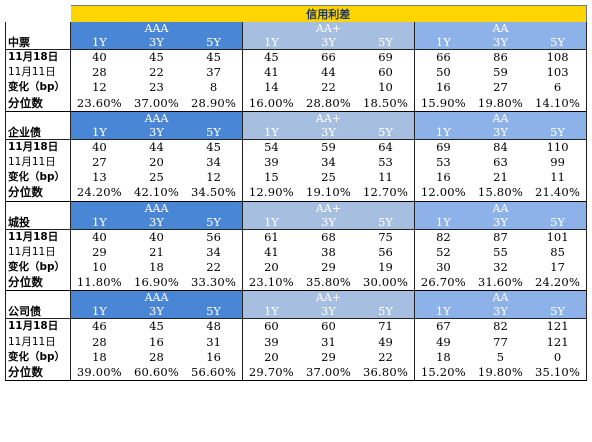 The width and height of the screenshot is (592, 442). Describe the element at coordinates (558, 146) in the screenshot. I see `value-cell: 110` at that location.